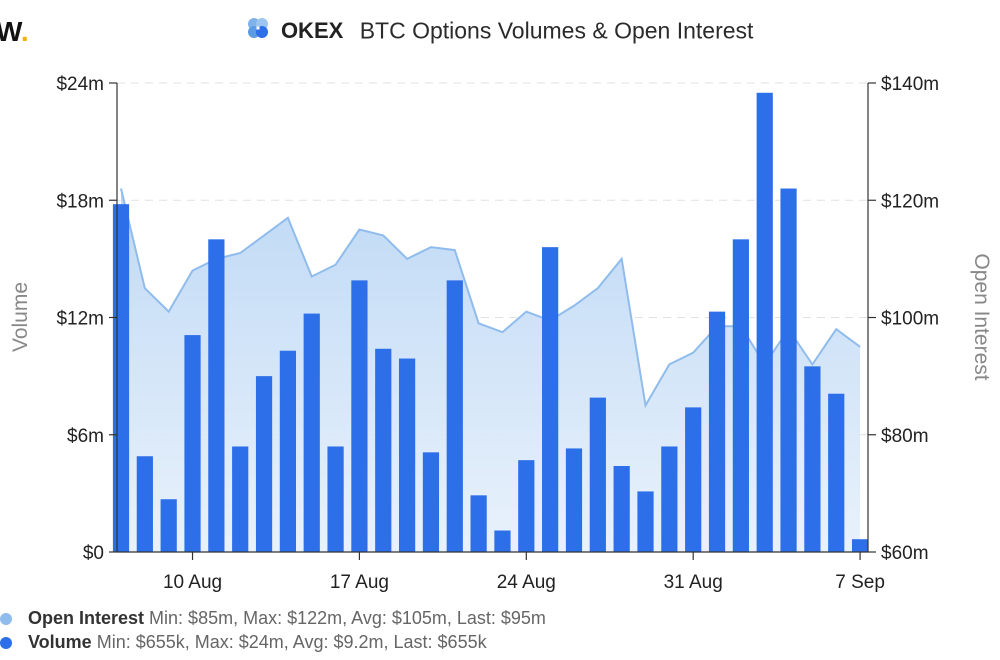 The image size is (1000, 660). Describe the element at coordinates (693, 582) in the screenshot. I see `x-tick-label: 31 Aug` at that location.